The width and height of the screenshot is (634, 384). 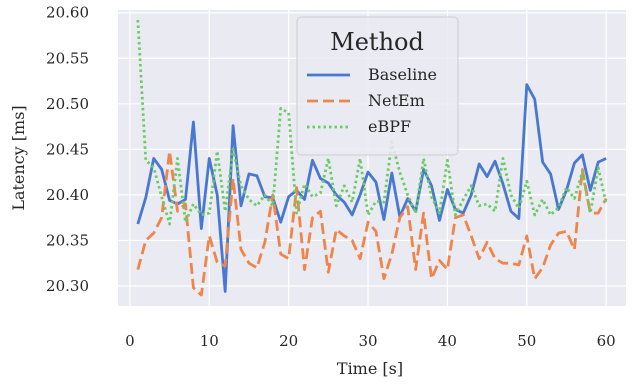 What do you see at coordinates (389, 126) in the screenshot?
I see `legend-label-ebpf: eBPF` at bounding box center [389, 126].